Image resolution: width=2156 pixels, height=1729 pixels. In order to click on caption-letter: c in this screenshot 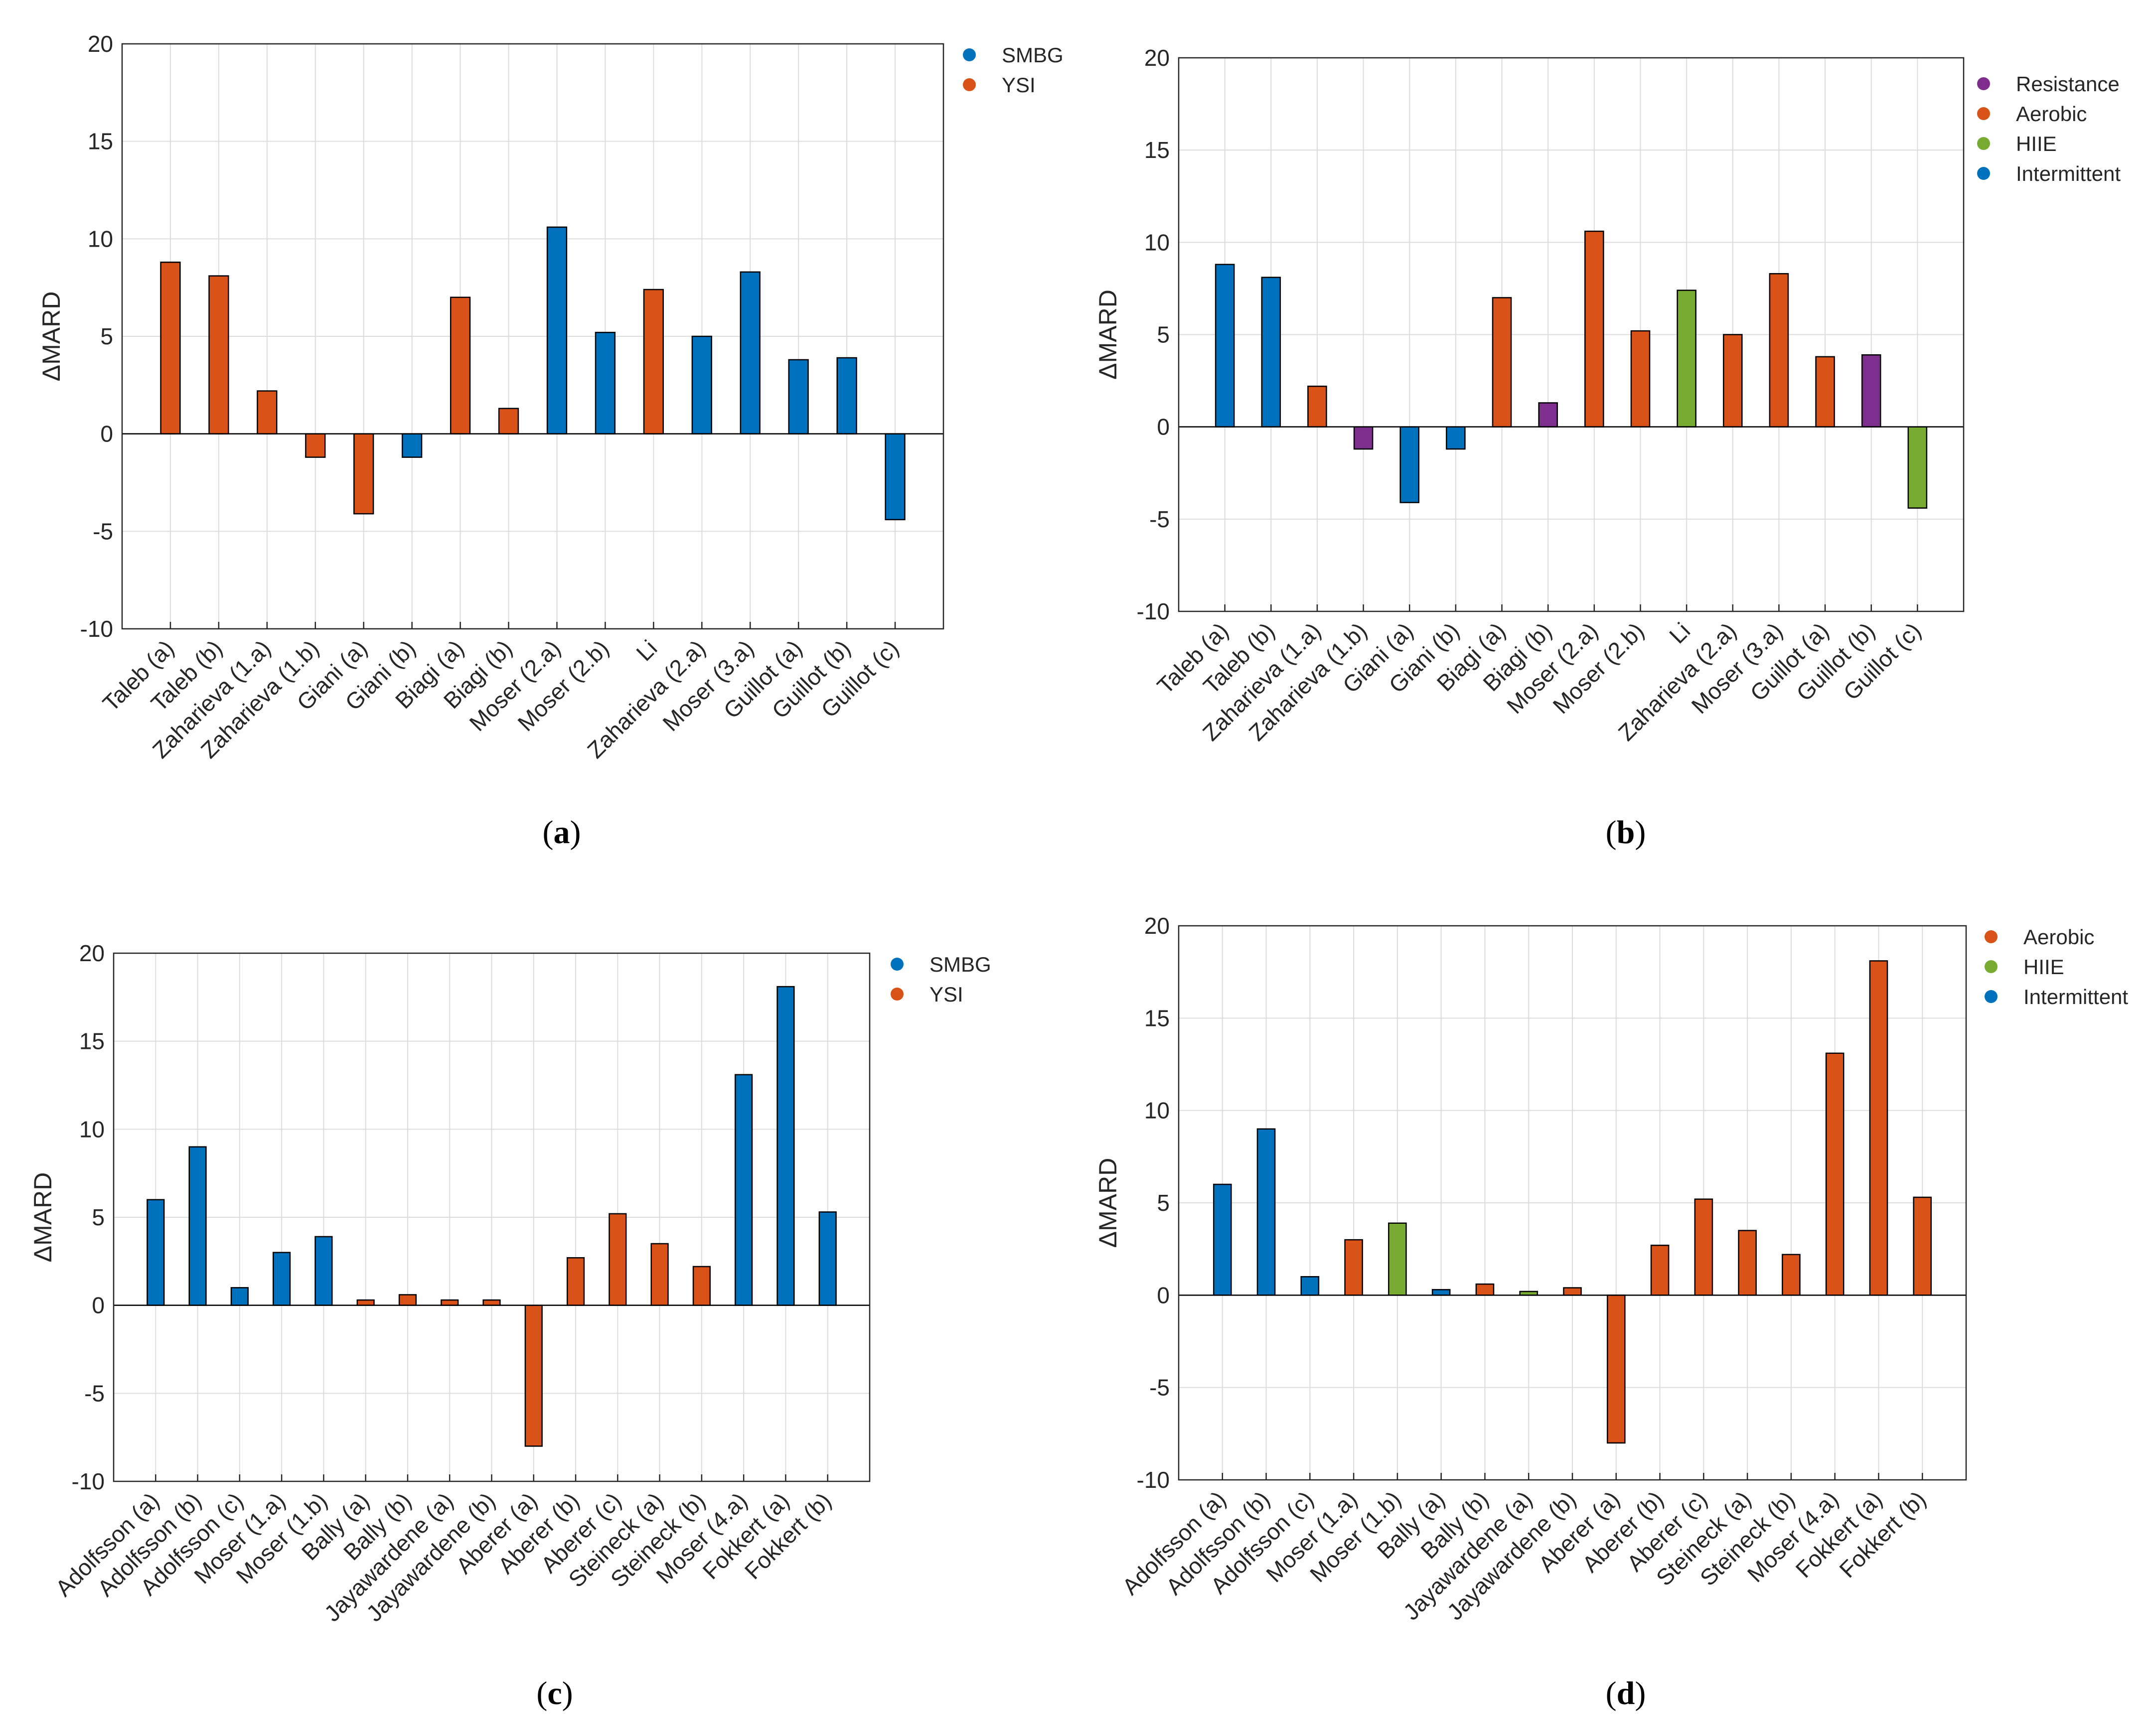, I will do `click(554, 1693)`.